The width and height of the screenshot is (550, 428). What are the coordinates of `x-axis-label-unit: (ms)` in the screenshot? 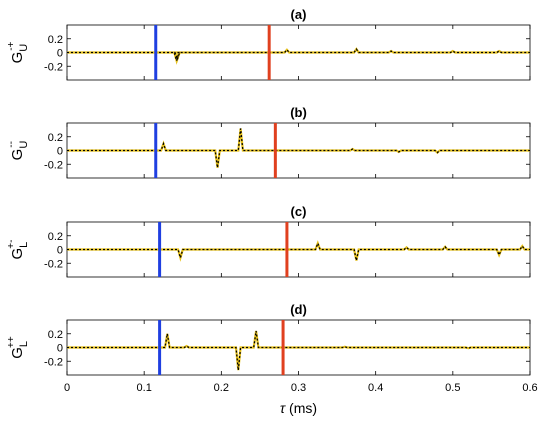 It's located at (301, 408).